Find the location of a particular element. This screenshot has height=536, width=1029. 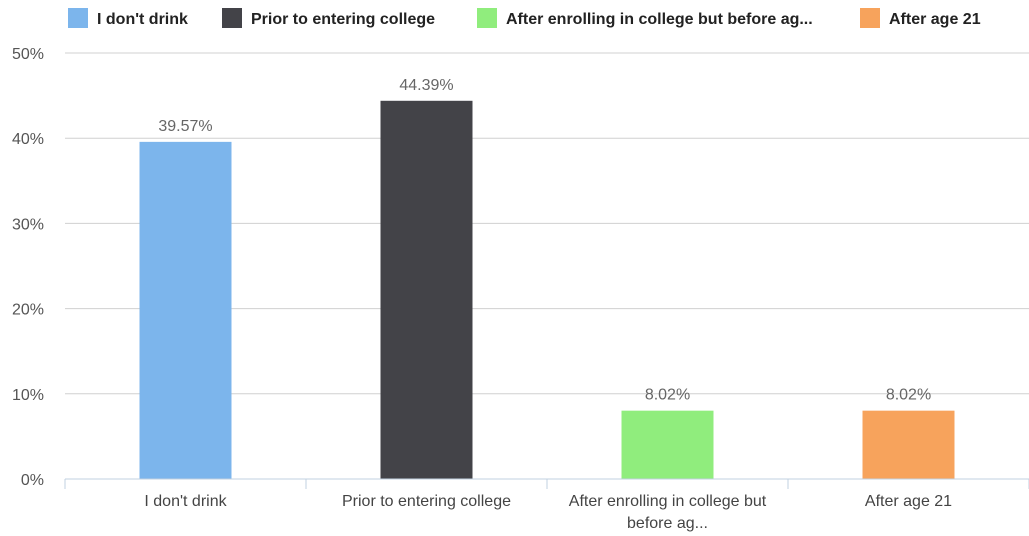

y-tick-label: 50% is located at coordinates (28, 54).